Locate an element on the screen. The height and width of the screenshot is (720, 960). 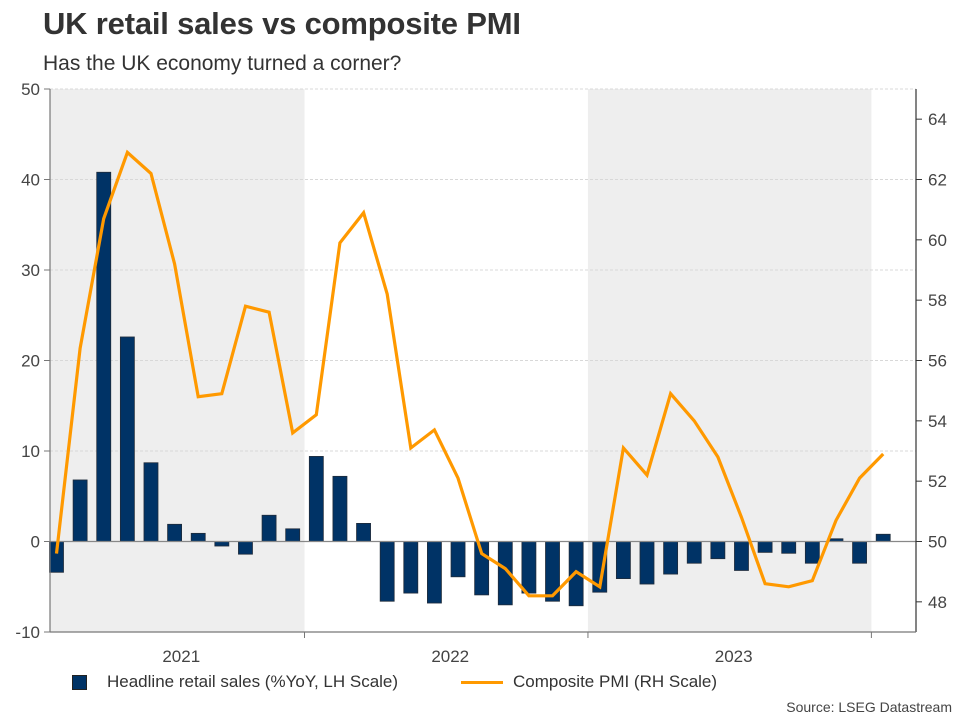
legend-bar-swatch-icon is located at coordinates (79, 682).